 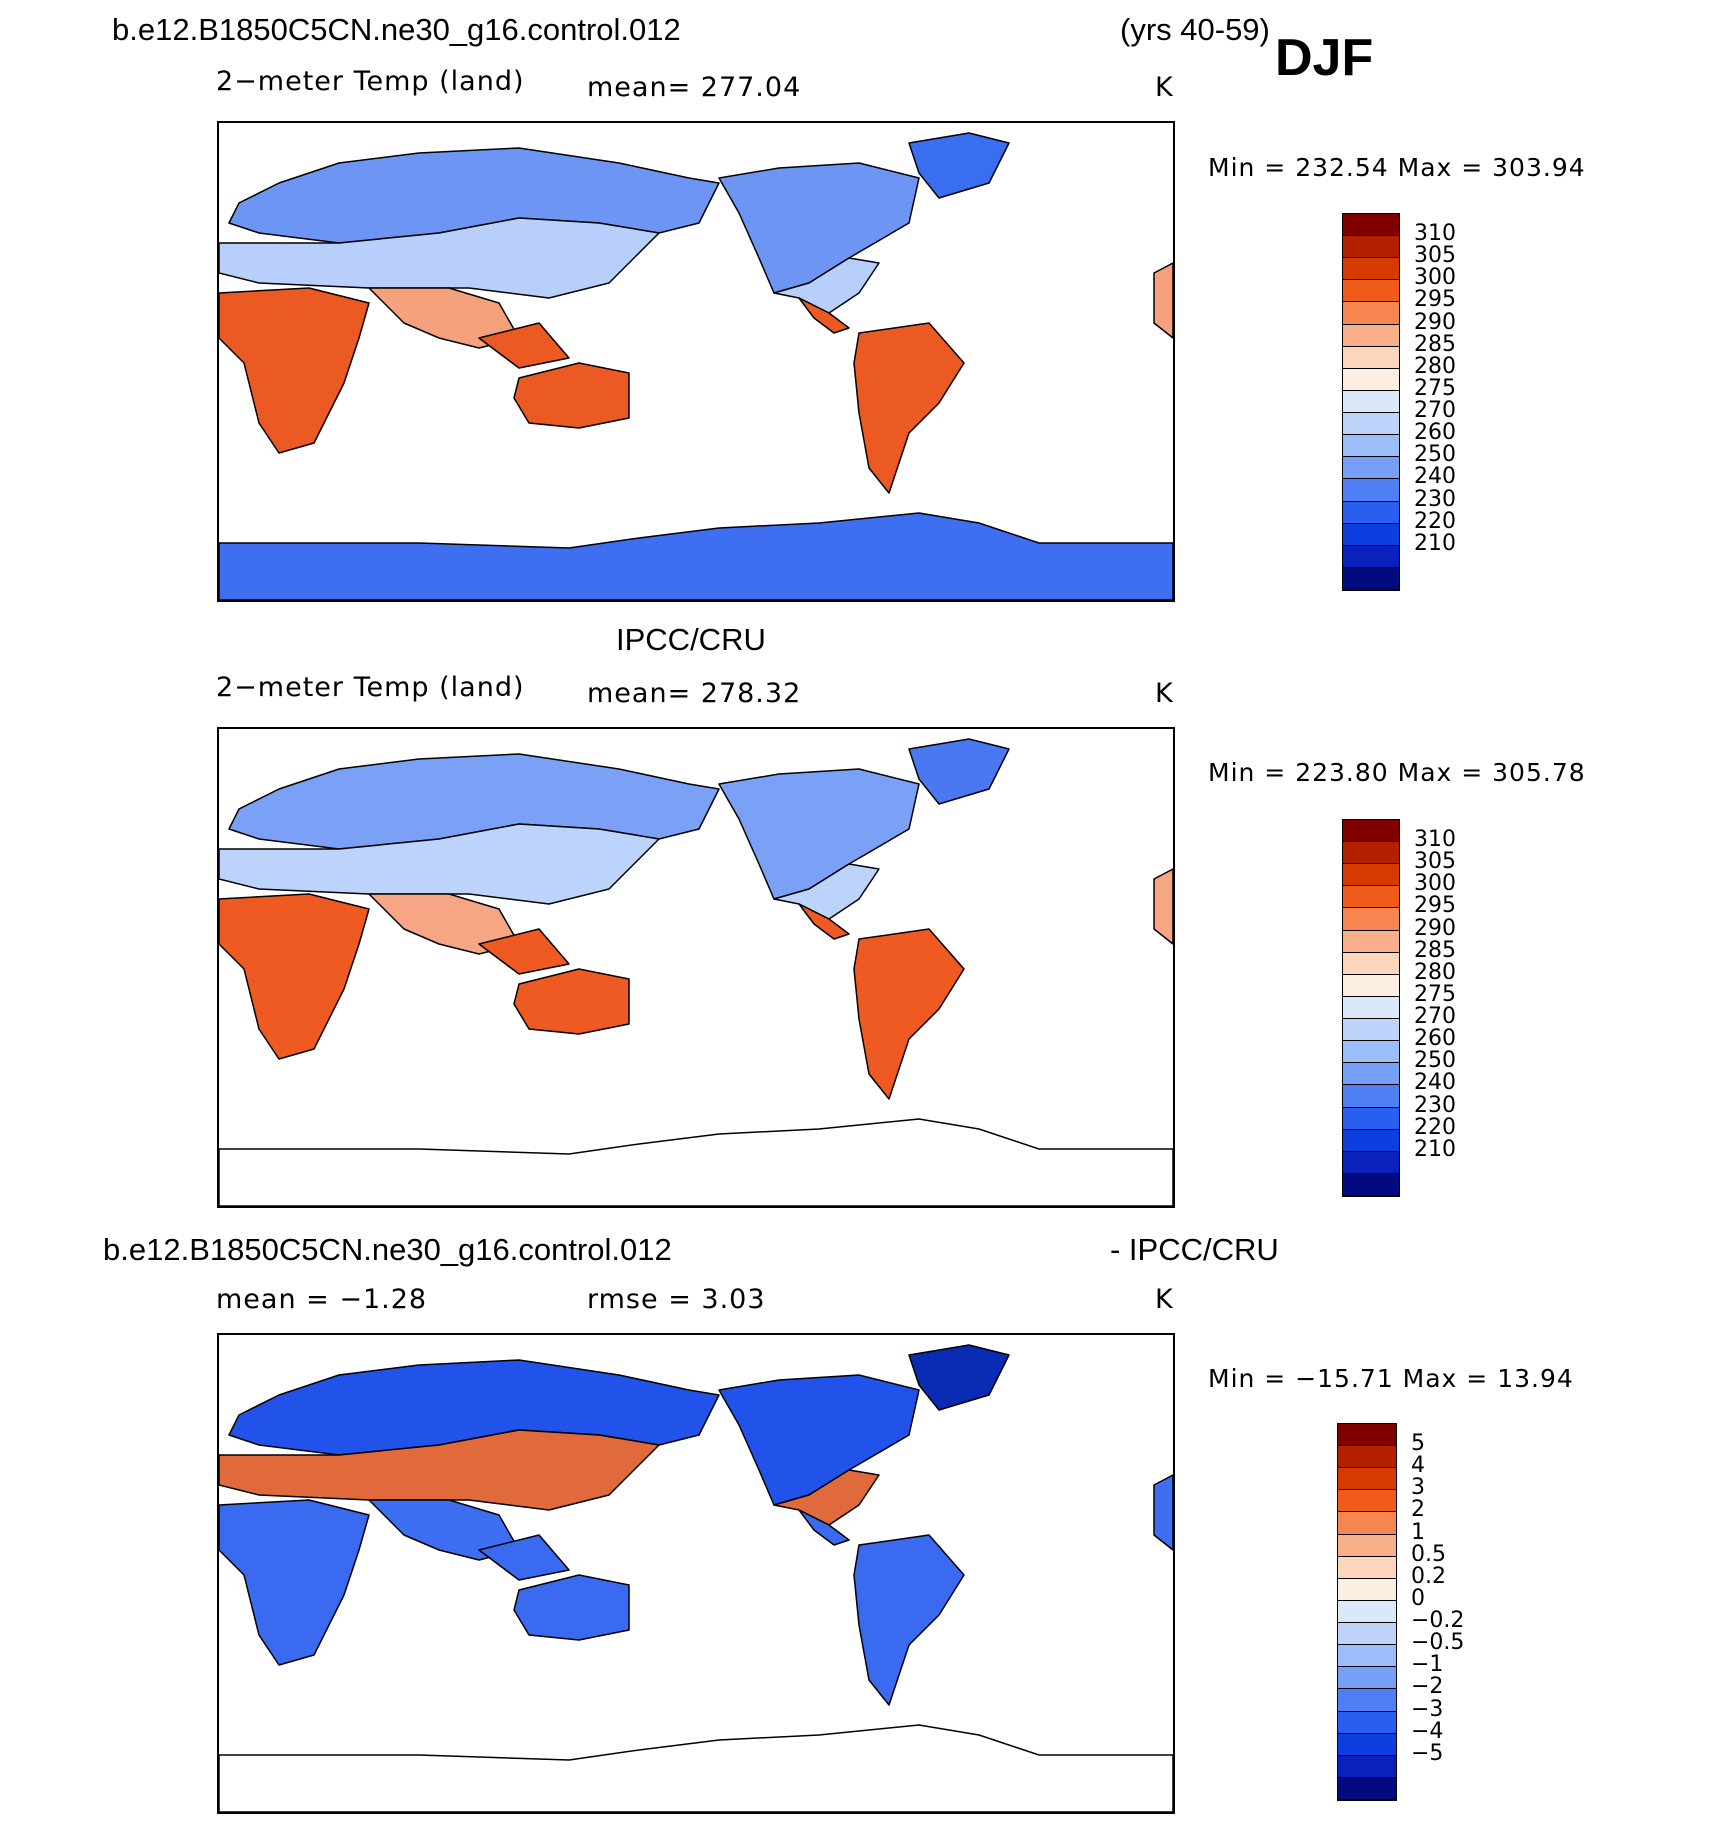 I want to click on panel2-mean: mean= 278.32, so click(x=694, y=693).